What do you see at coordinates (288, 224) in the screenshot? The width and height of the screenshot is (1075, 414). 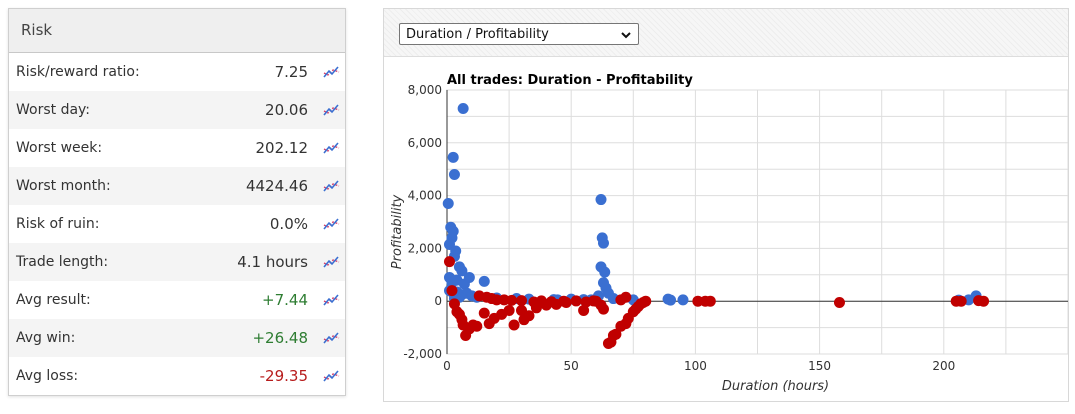 I see `risk-row-value: 0.0%` at bounding box center [288, 224].